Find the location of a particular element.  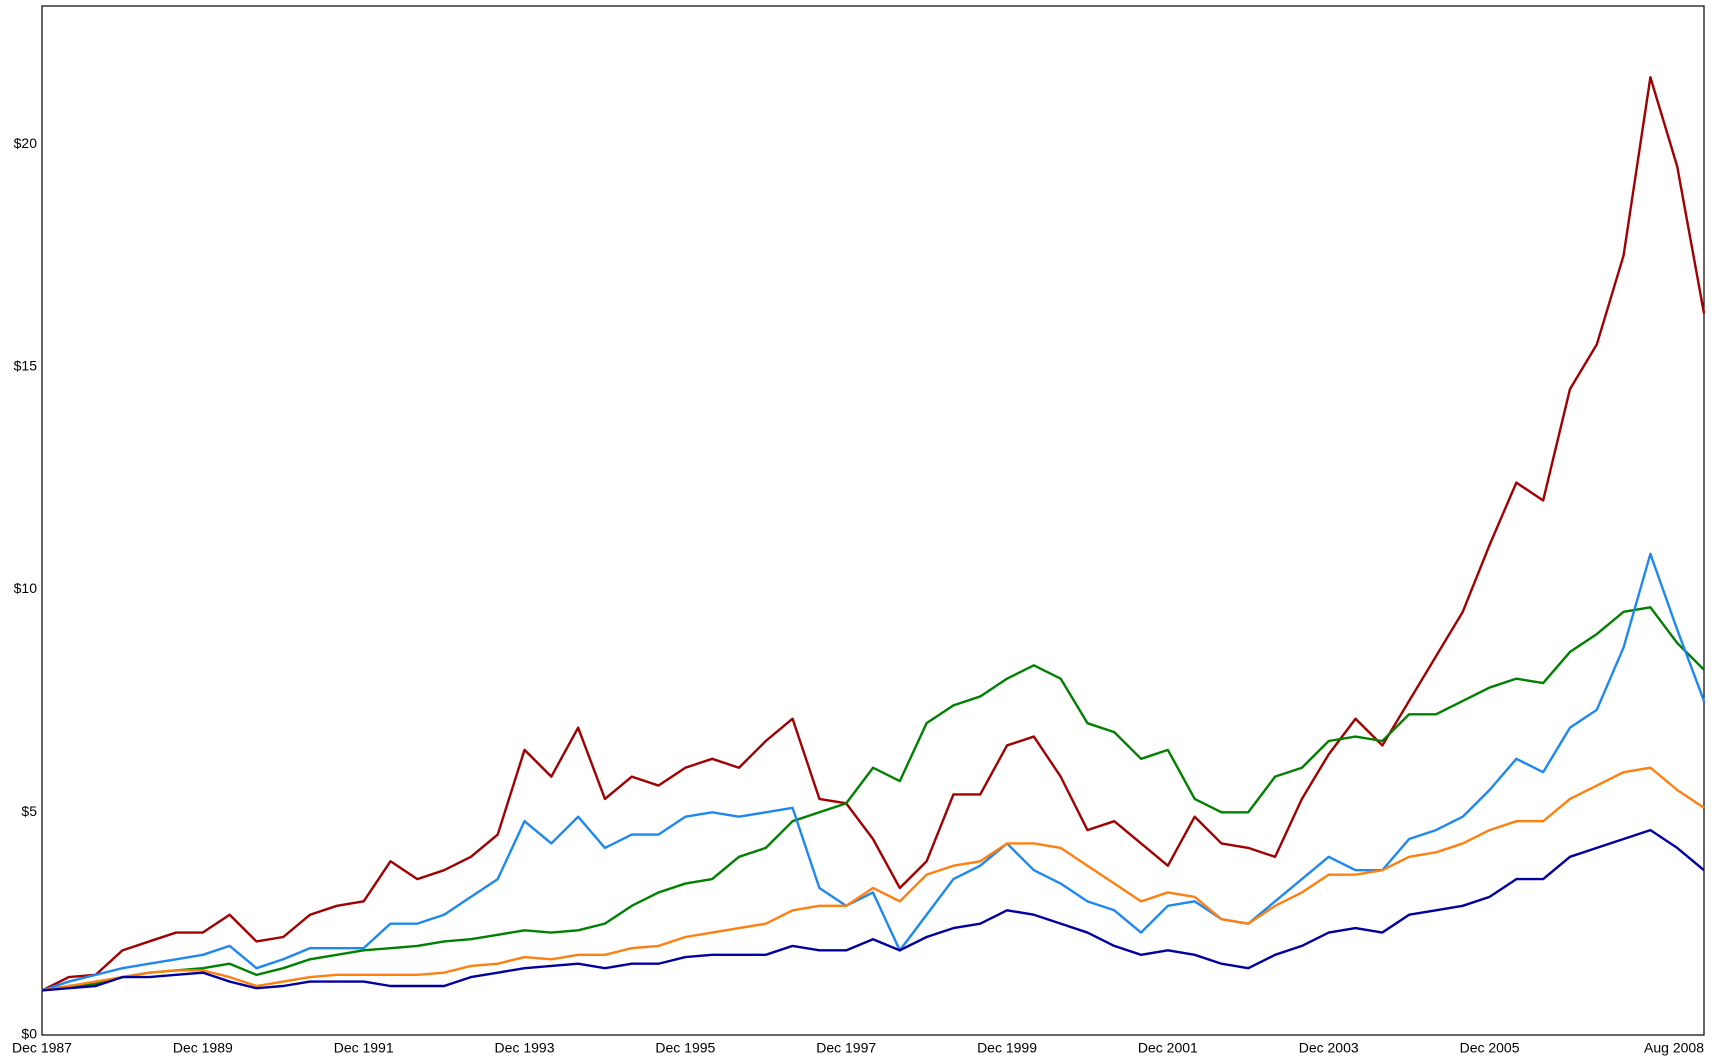

x-tick-label: Dec 2001 is located at coordinates (1168, 1048).